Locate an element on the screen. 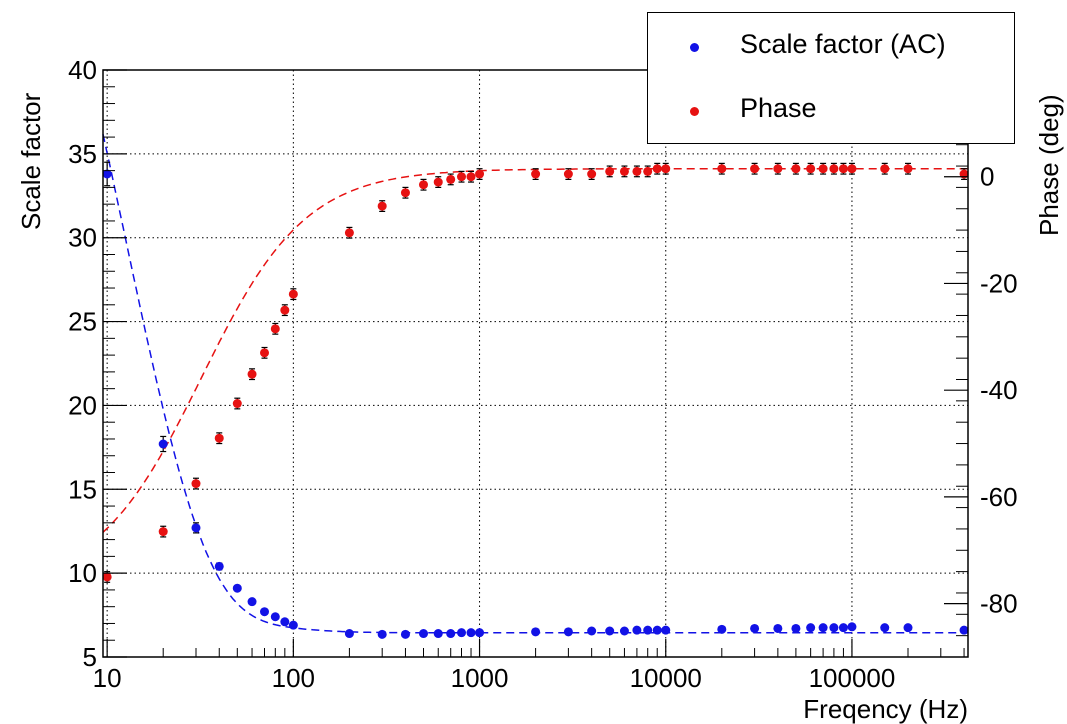  legend-entry-phase: Phase is located at coordinates (831, 111).